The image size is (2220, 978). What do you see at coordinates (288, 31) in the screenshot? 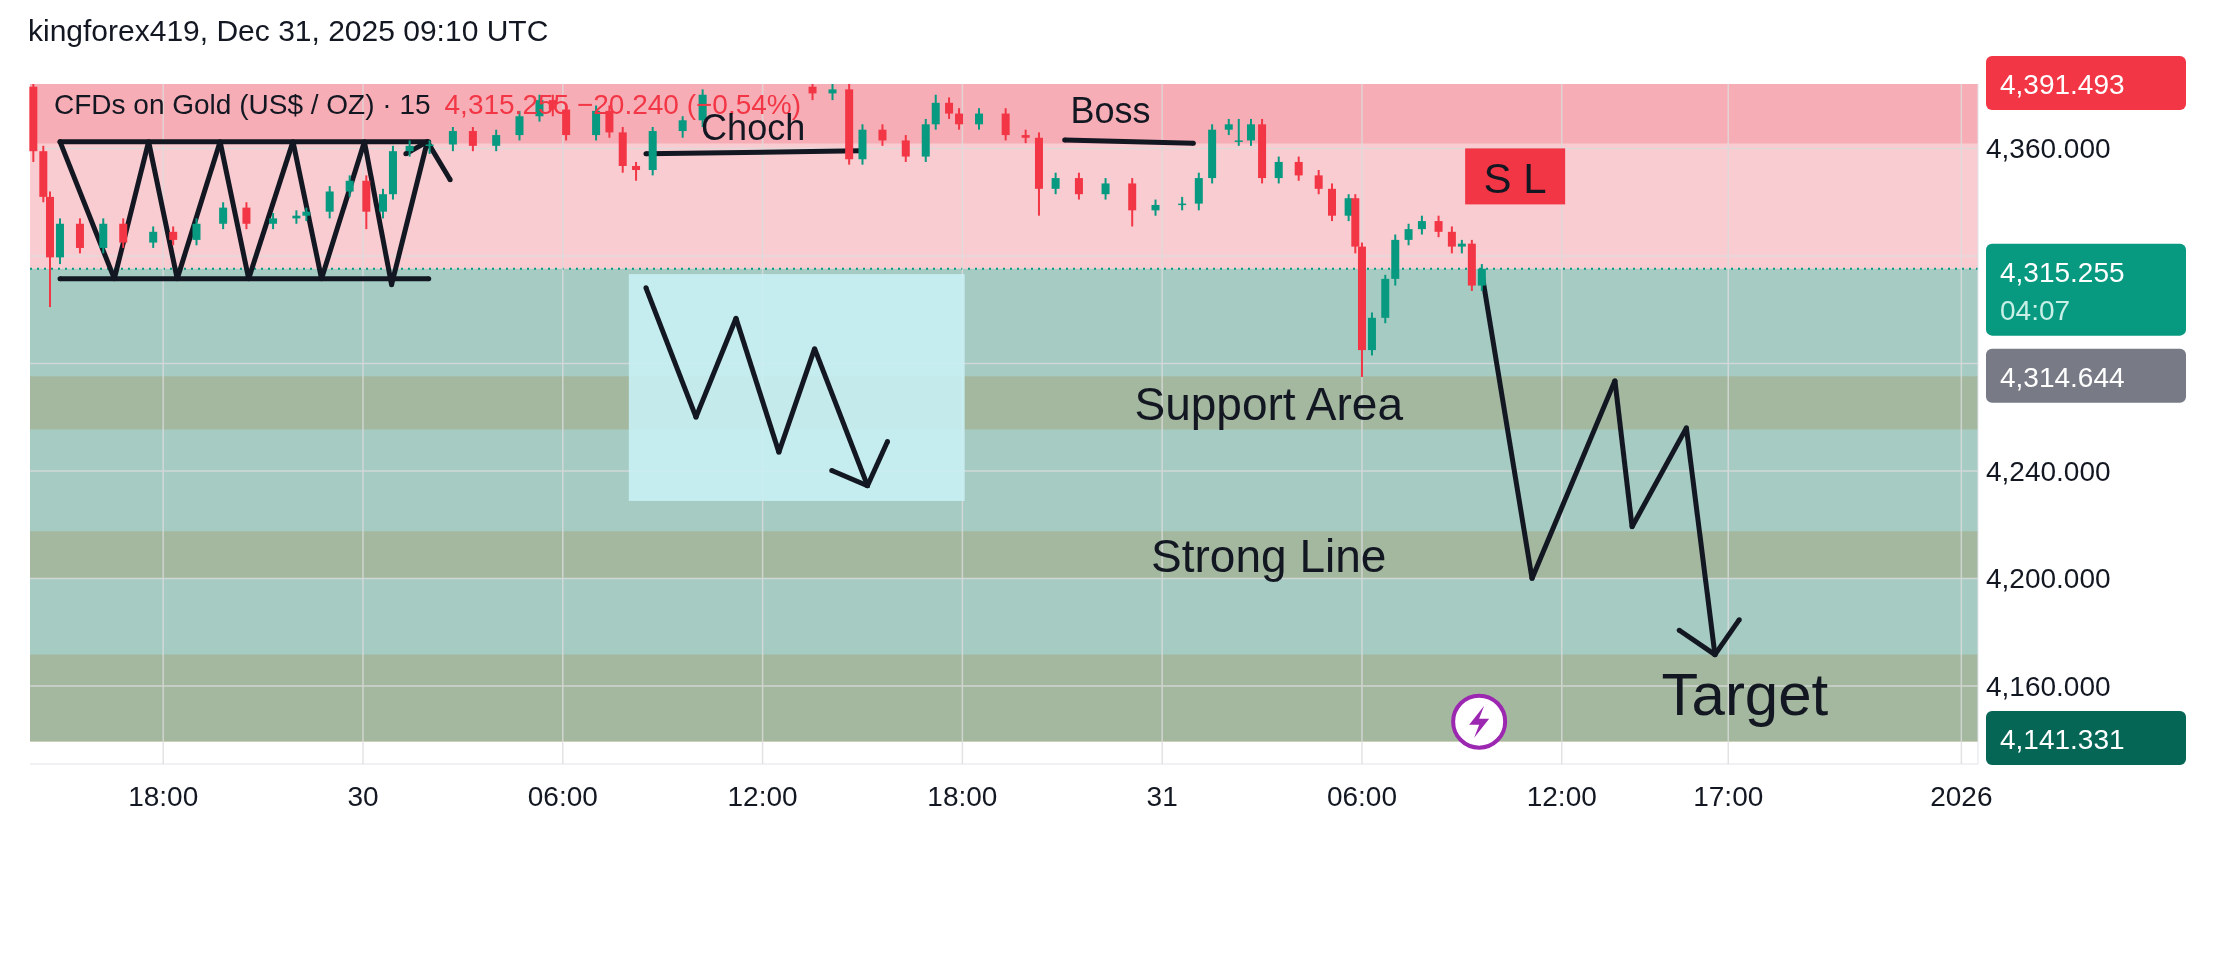
I see `text: kingforex419, Dec 31, 2025 09:10 UTC` at bounding box center [288, 31].